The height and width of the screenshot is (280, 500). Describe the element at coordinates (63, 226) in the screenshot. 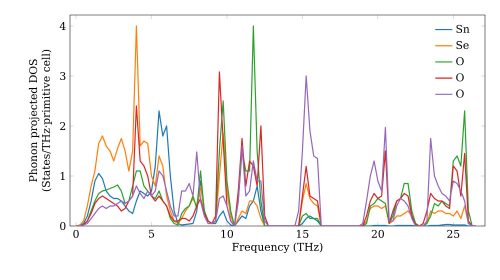

I see `y-tick-label: 0` at that location.